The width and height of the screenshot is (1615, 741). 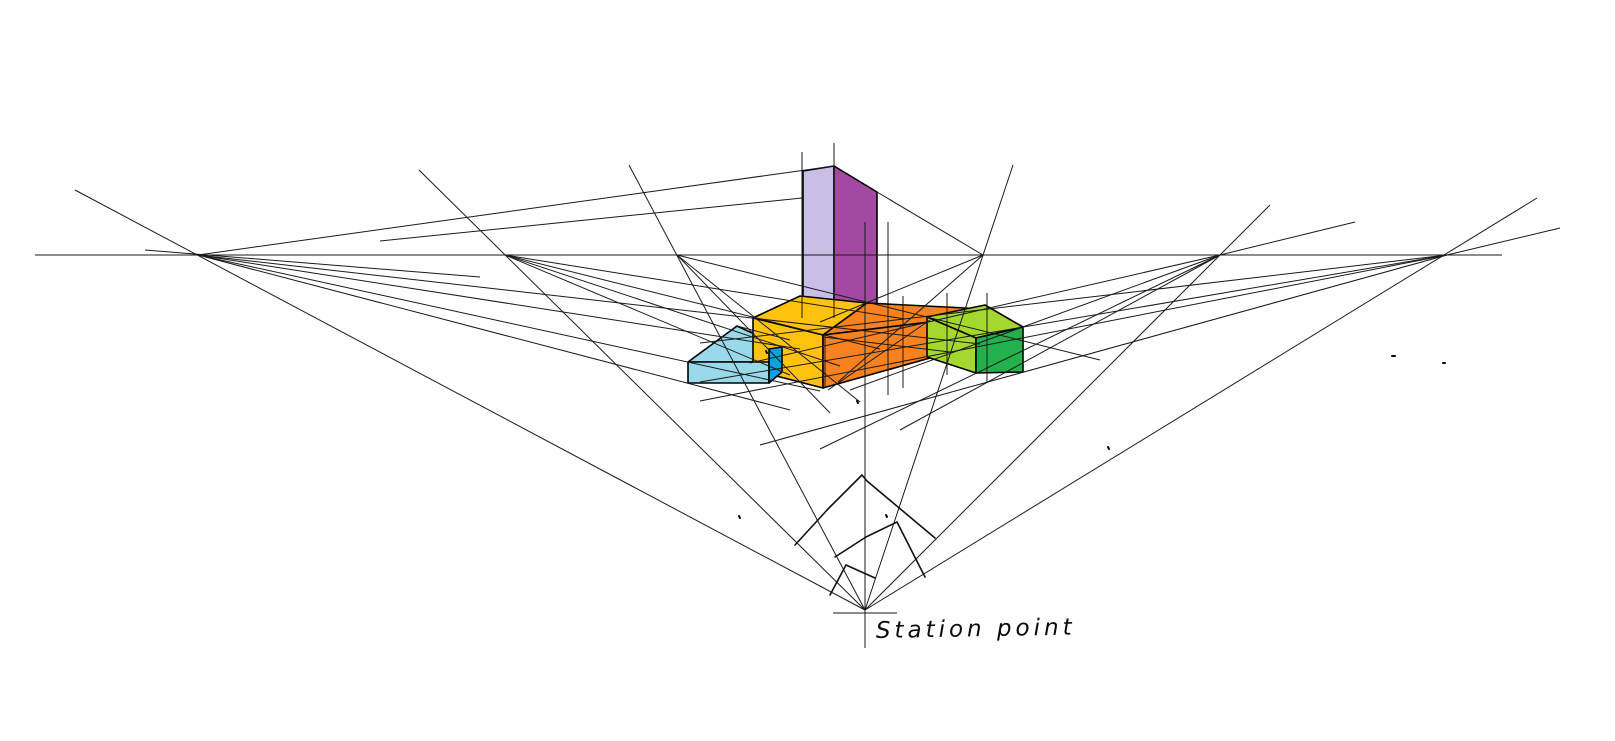 I want to click on station-ray-vp4, so click(x=939, y=387).